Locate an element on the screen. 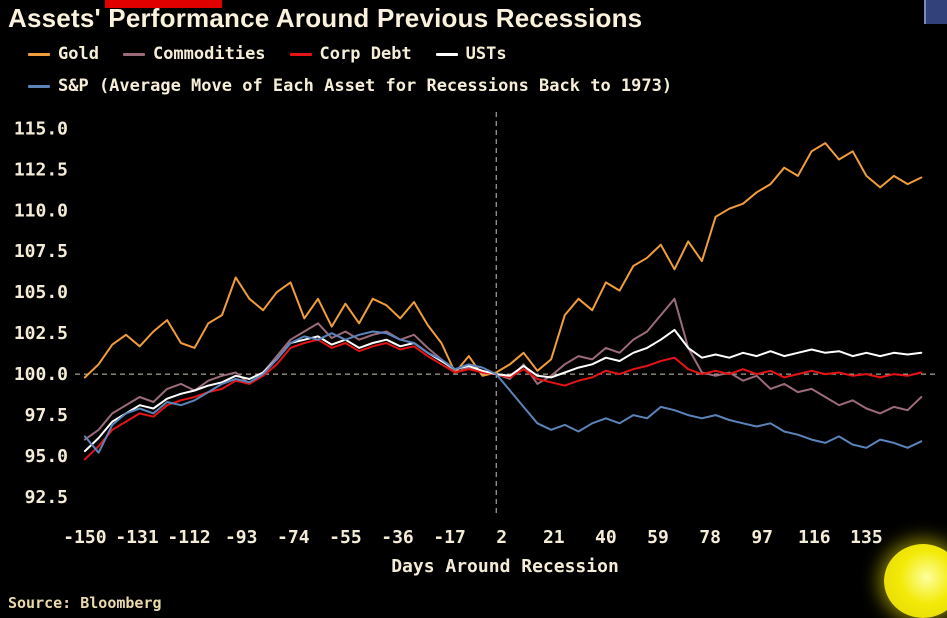 This screenshot has width=947, height=618. x-tick-label: 116 is located at coordinates (814, 537).